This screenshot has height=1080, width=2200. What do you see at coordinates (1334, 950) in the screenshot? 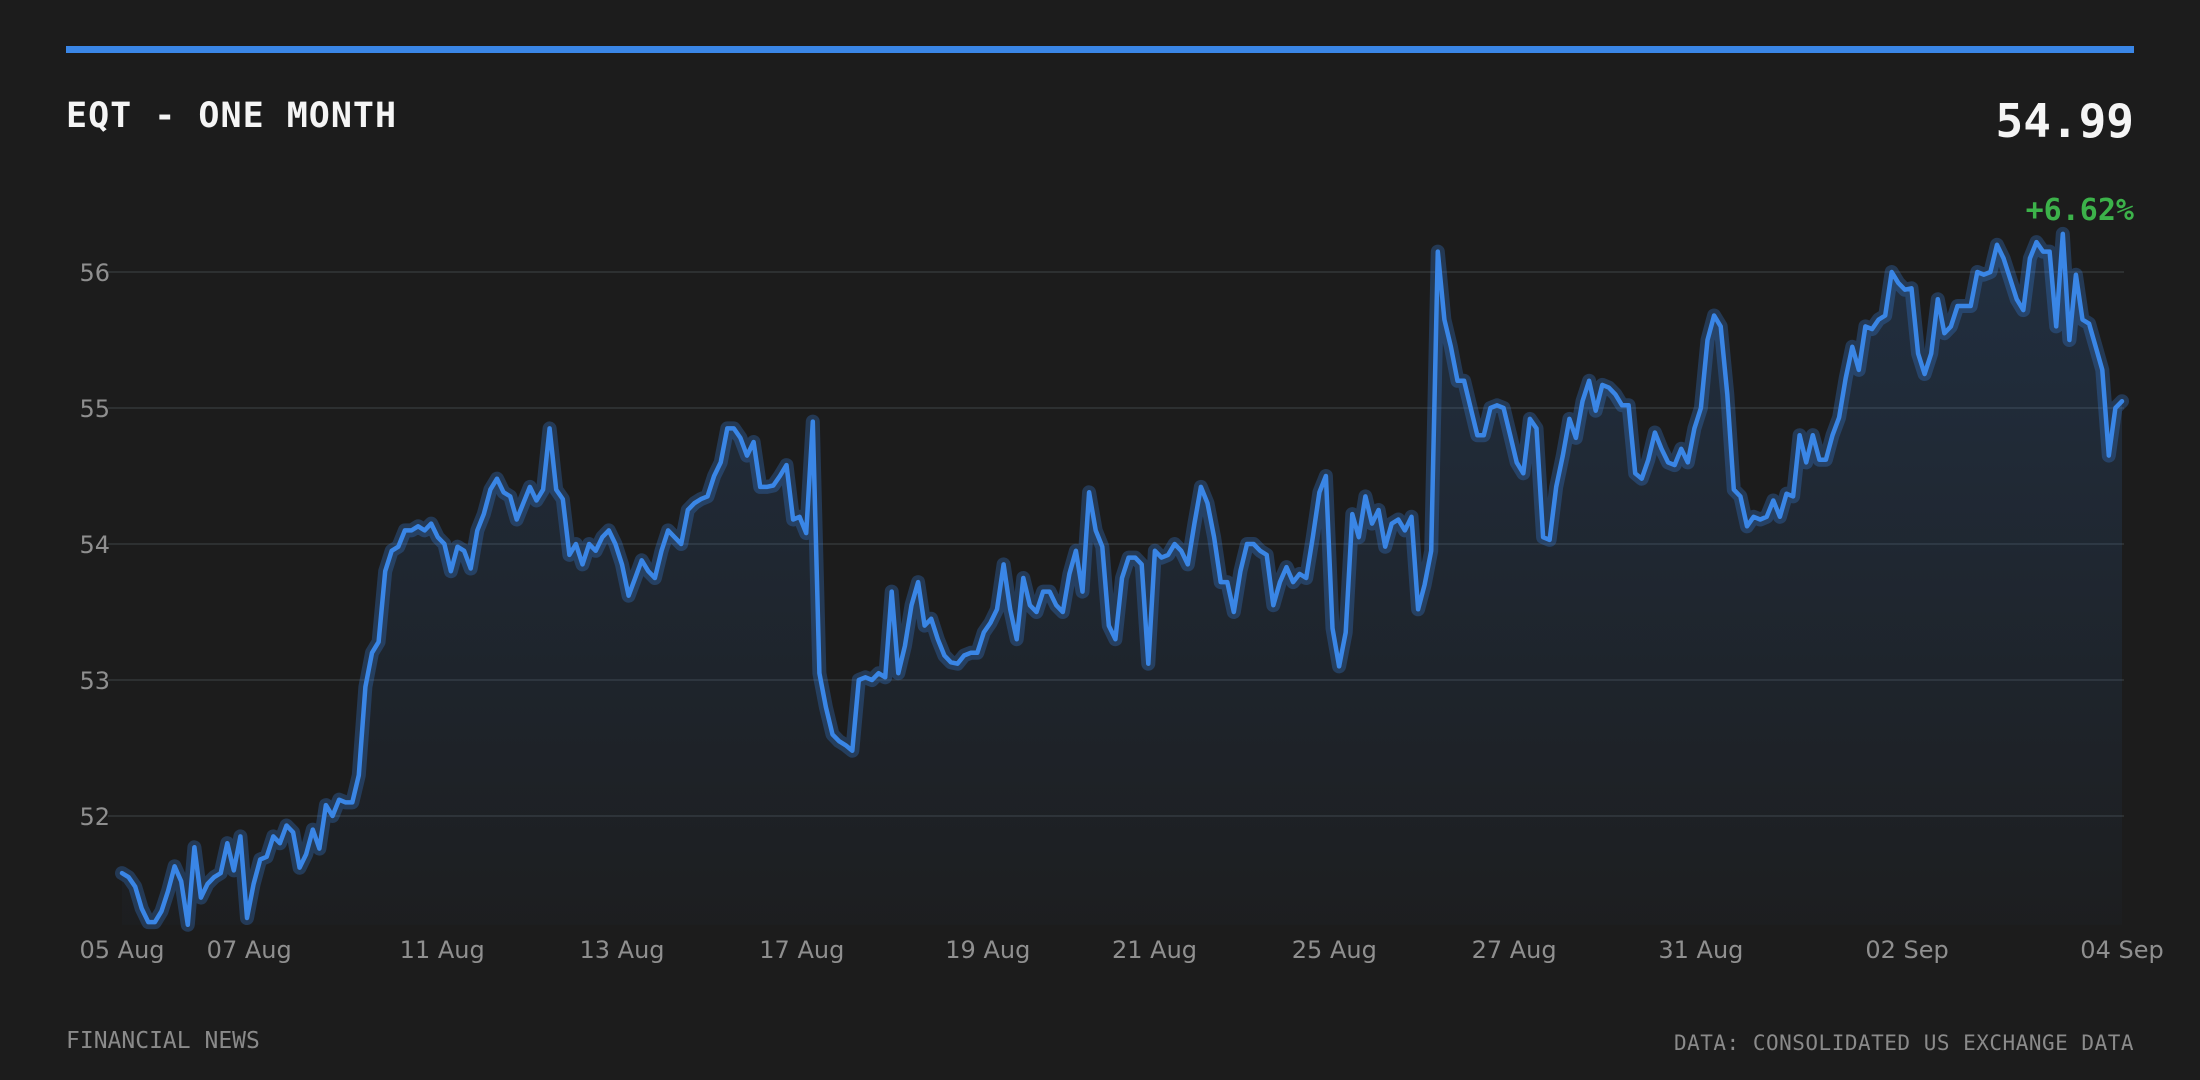
I see `x-tick-label: 25 Aug` at bounding box center [1334, 950].